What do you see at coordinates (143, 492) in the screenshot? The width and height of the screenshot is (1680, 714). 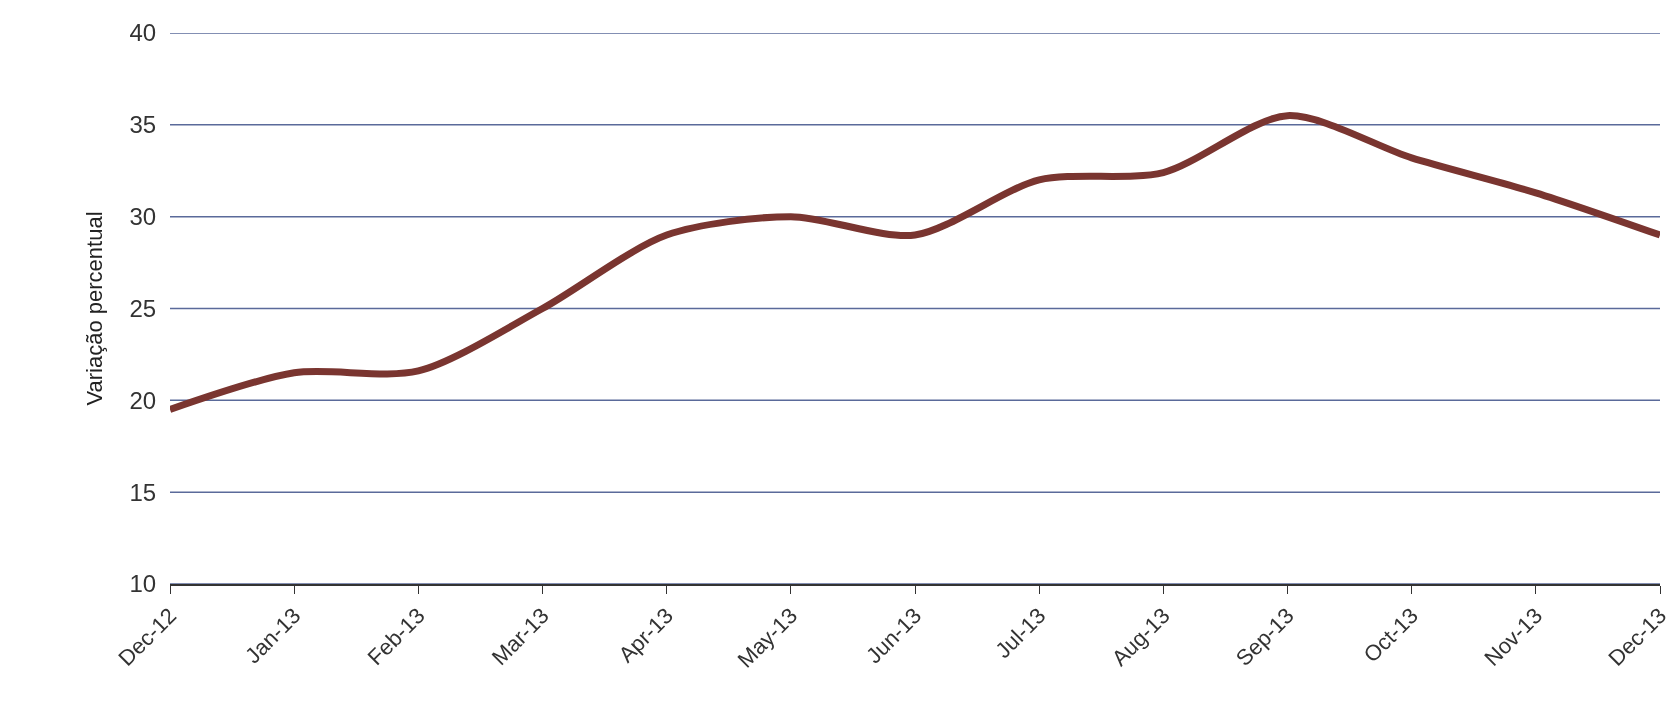 I see `y-tick-label: 15` at bounding box center [143, 492].